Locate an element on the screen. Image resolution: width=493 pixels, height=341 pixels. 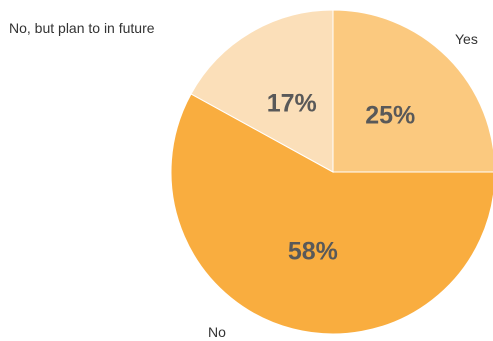
value-label-plan-future: 17% is located at coordinates (292, 103).